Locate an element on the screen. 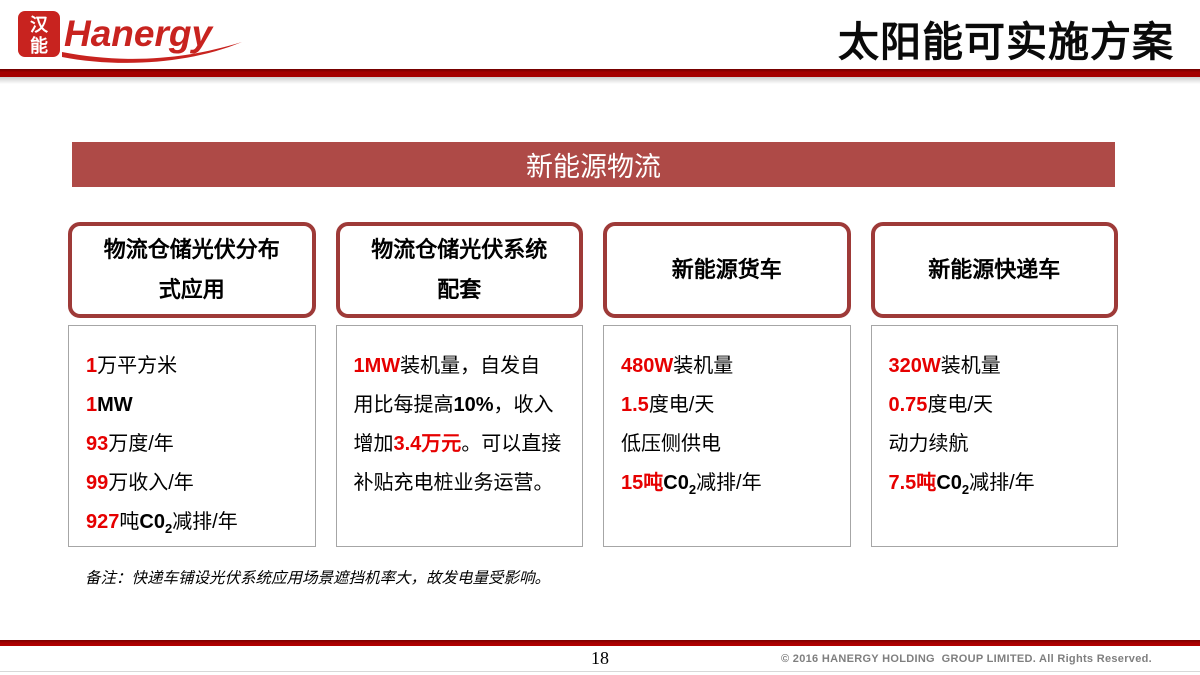 Image resolution: width=1200 pixels, height=675 pixels. content-text: 动力续航 is located at coordinates (928, 444).